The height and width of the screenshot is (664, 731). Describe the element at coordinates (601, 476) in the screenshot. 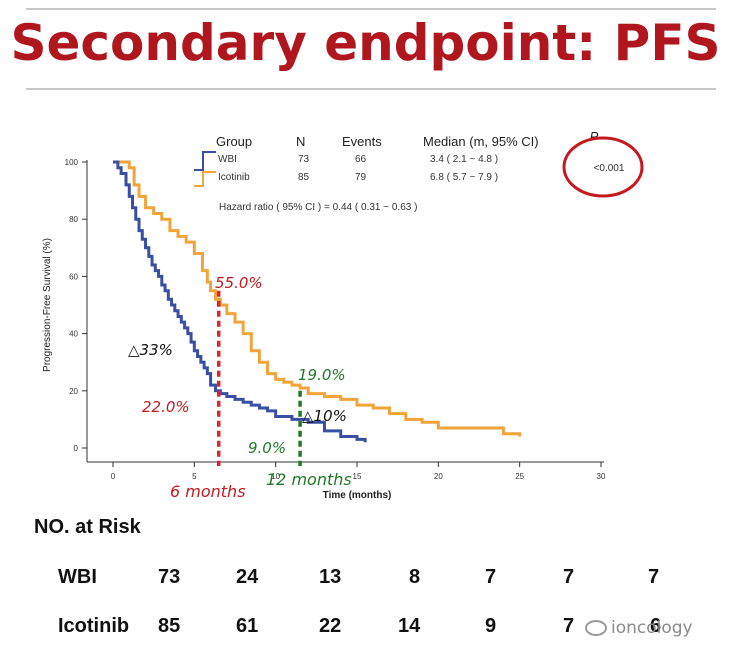

I see `x-tick-label: 30` at that location.